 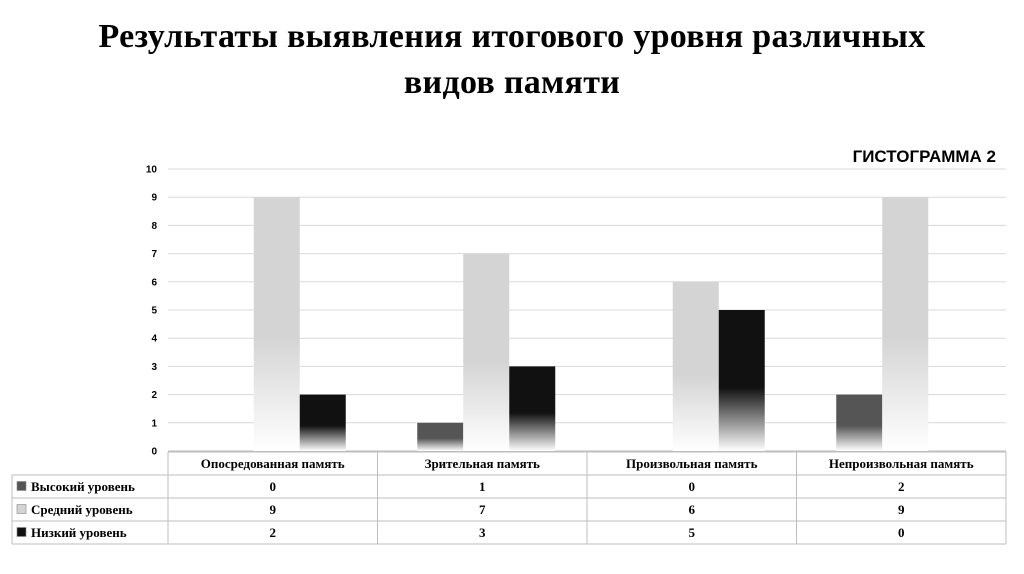 I want to click on y-tick-label: 1, so click(x=154, y=423).